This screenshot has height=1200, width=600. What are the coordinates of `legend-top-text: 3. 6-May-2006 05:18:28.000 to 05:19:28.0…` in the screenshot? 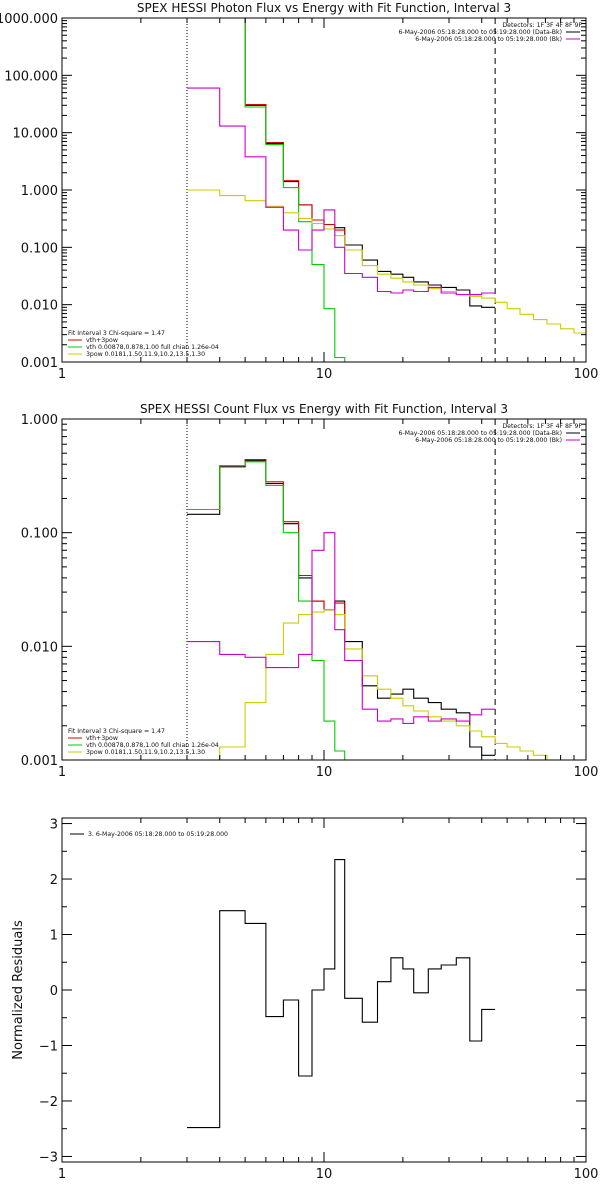 It's located at (158, 834).